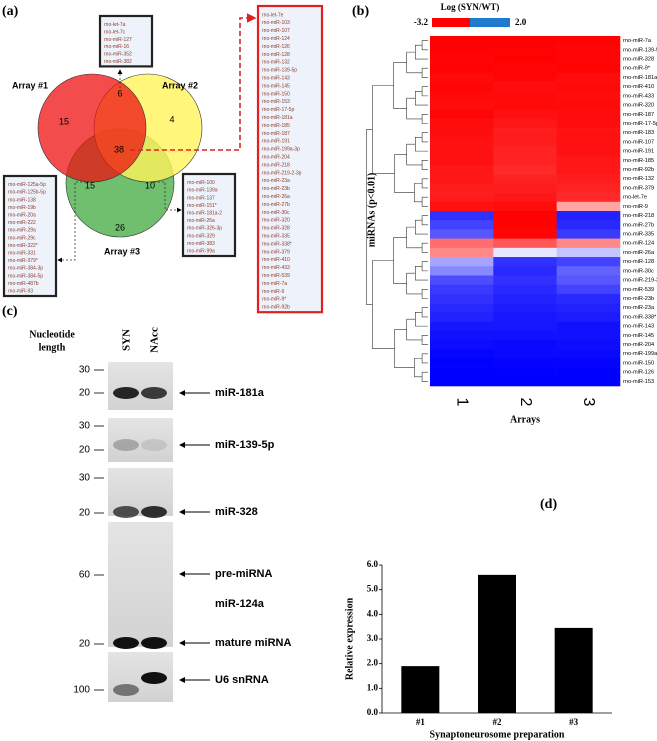 The image size is (657, 741). Describe the element at coordinates (635, 198) in the screenshot. I see `row-label: rno-let-7e` at that location.